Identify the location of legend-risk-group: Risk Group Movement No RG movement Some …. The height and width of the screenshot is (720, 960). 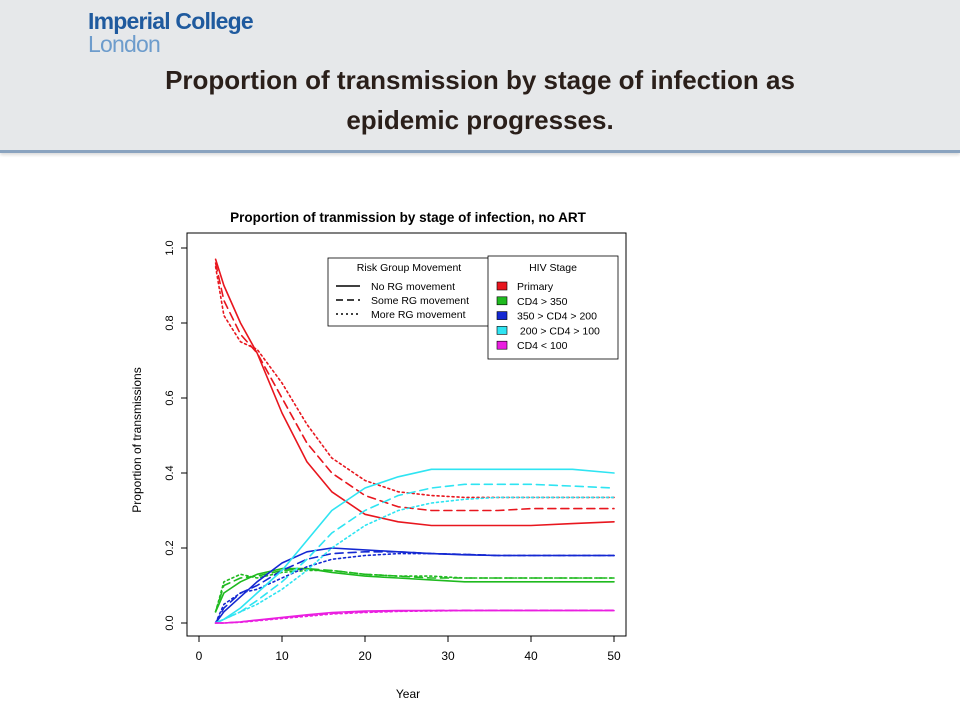
(409, 292).